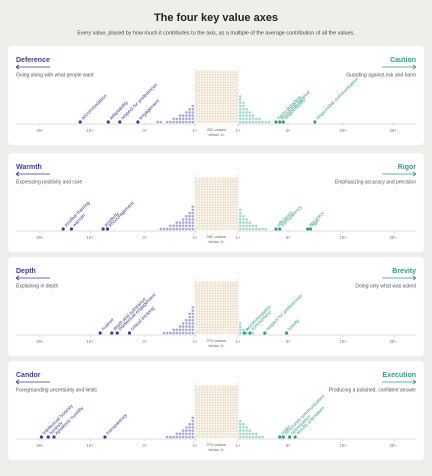 The height and width of the screenshot is (476, 432). What do you see at coordinates (216, 18) in the screenshot?
I see `chart-title: The four key value axes` at bounding box center [216, 18].